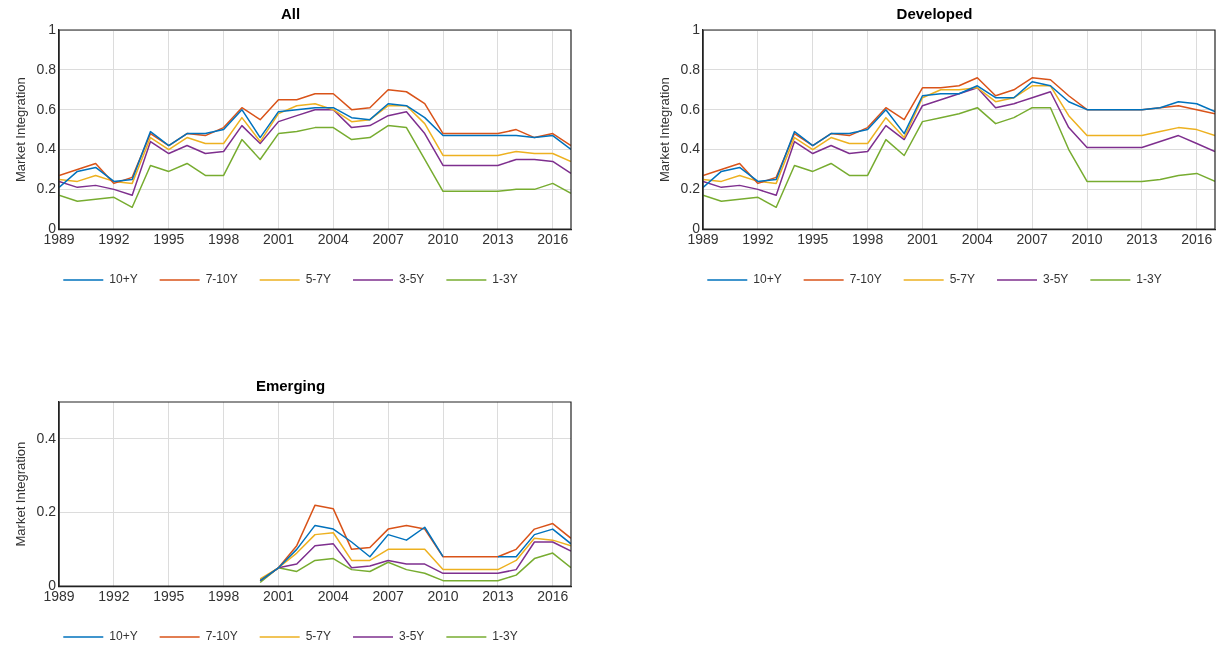 This screenshot has width=1227, height=657. Describe the element at coordinates (934, 14) in the screenshot. I see `chart-title: Developed` at that location.